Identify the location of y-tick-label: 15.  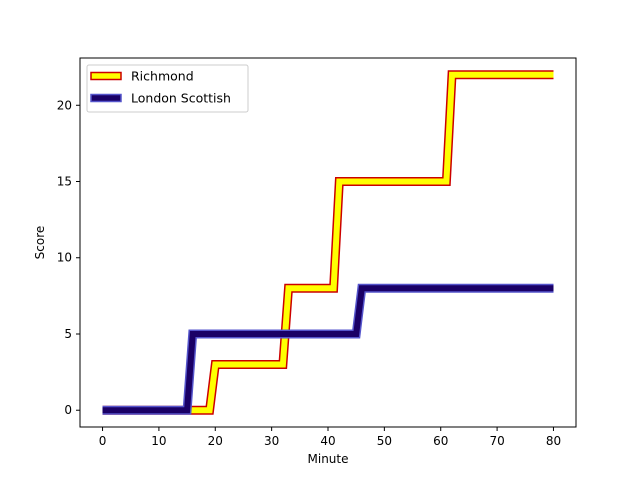
(64, 182).